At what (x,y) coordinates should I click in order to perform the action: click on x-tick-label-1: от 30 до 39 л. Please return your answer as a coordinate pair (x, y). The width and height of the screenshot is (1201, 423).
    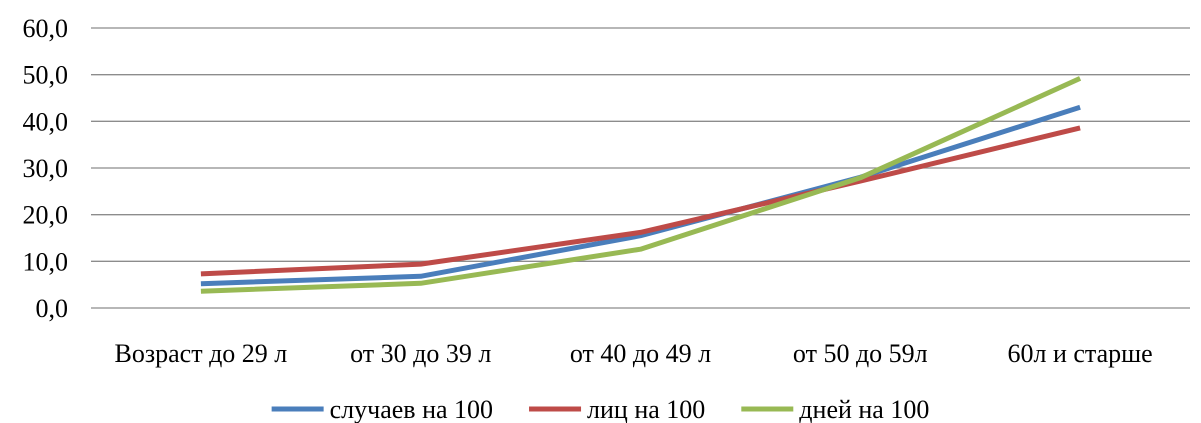
    Looking at the image, I should click on (420, 353).